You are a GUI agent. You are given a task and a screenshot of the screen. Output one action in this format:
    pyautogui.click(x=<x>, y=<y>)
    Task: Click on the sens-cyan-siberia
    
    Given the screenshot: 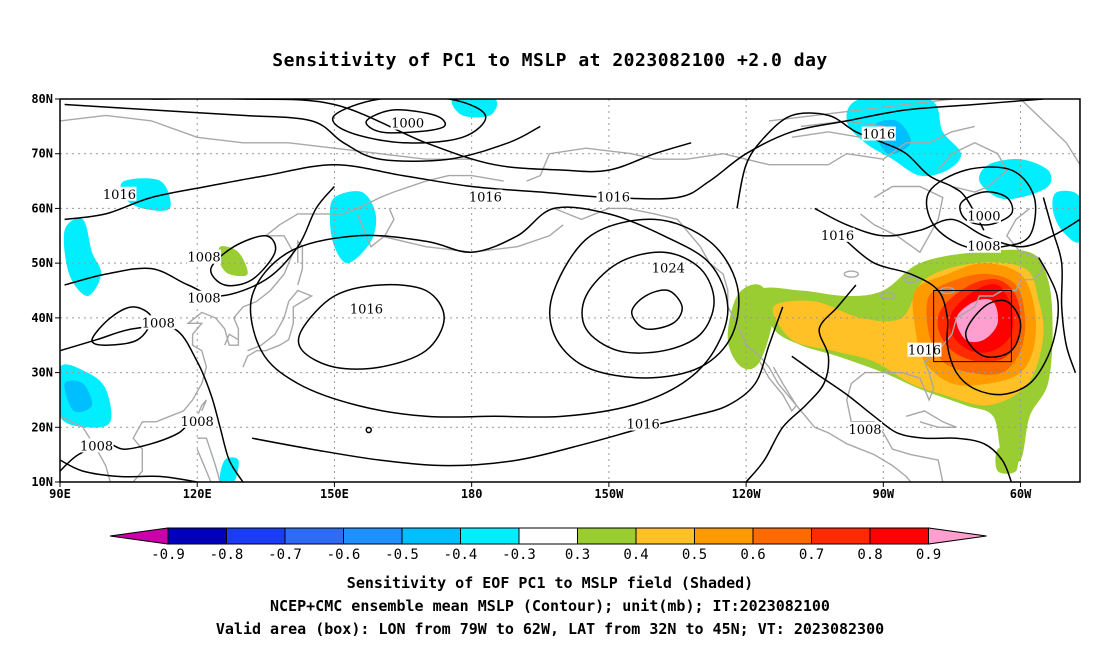 What is the action you would take?
    pyautogui.click(x=145, y=194)
    